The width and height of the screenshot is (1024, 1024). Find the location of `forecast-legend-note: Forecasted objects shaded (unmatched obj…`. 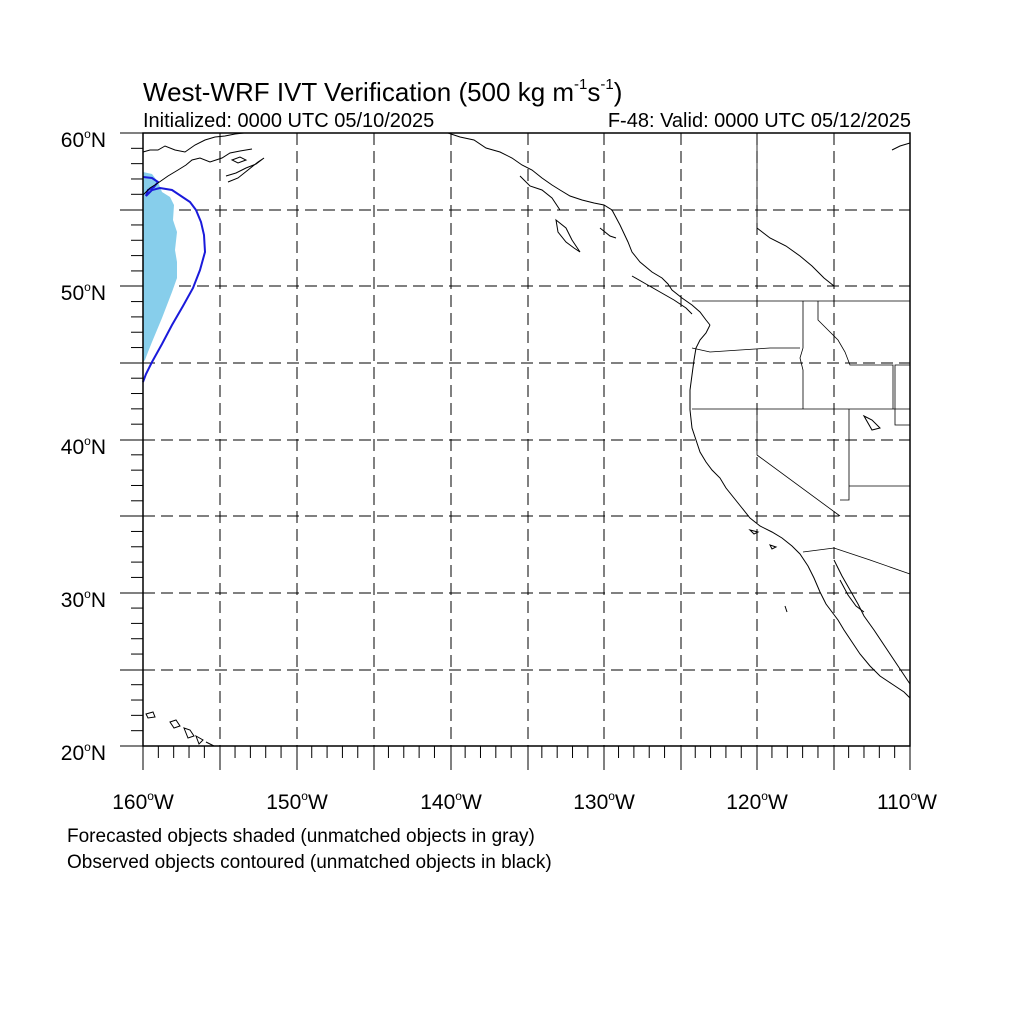

forecast-legend-note: Forecasted objects shaded (unmatched obj… is located at coordinates (301, 836).